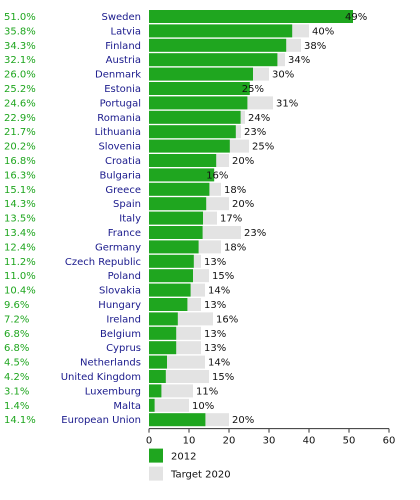  What do you see at coordinates (20, 233) in the screenshot?
I see `value-label: 13.4%` at bounding box center [20, 233].